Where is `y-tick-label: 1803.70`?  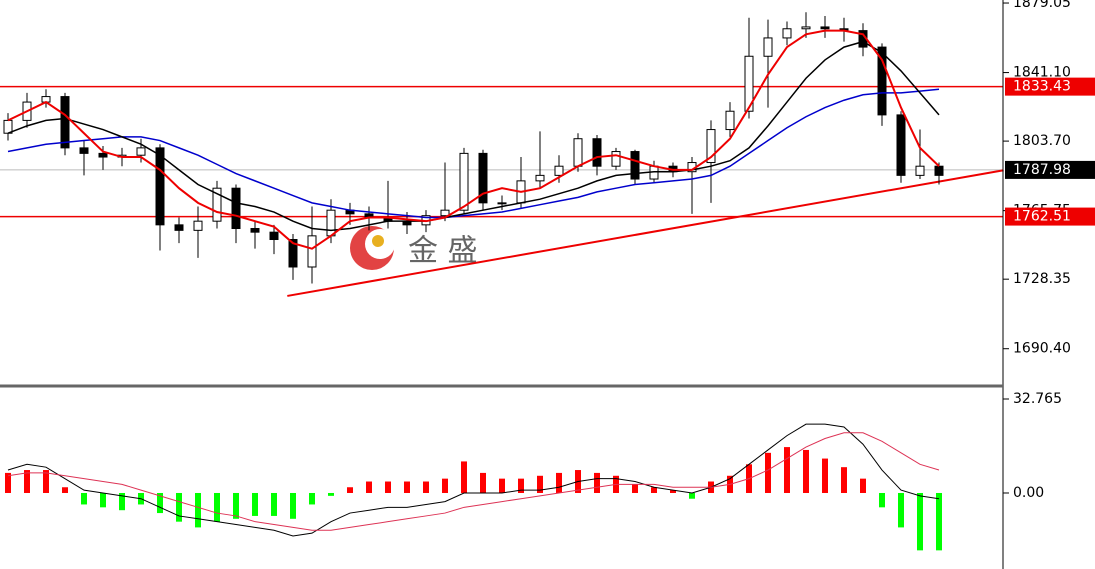
y-tick-label: 1803.70 is located at coordinates (1042, 141).